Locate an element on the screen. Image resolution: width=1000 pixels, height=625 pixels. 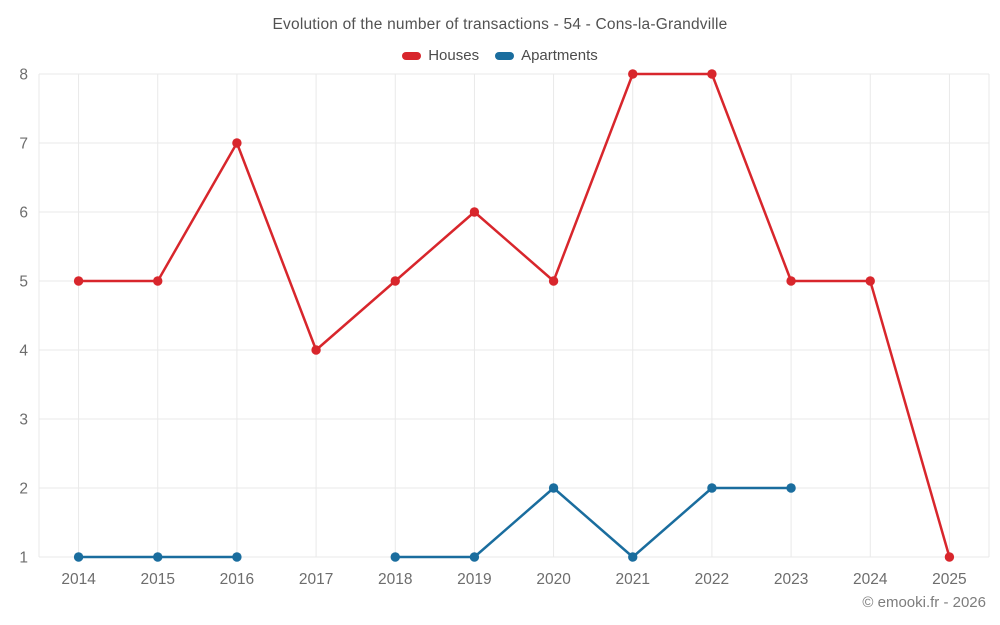
data-point-houses-2023 is located at coordinates (791, 281).